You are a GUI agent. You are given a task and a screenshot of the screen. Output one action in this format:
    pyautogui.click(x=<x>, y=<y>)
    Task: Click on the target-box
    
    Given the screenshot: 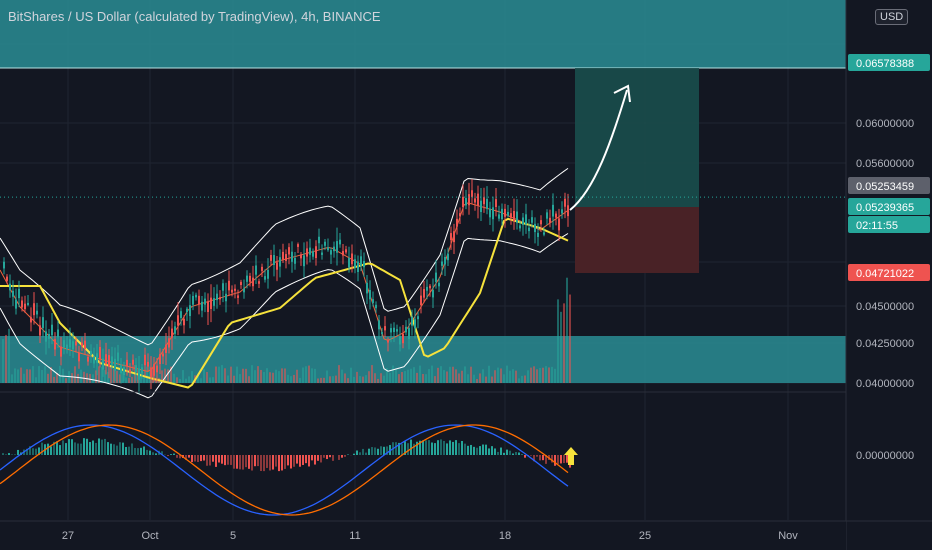 What is the action you would take?
    pyautogui.click(x=637, y=137)
    